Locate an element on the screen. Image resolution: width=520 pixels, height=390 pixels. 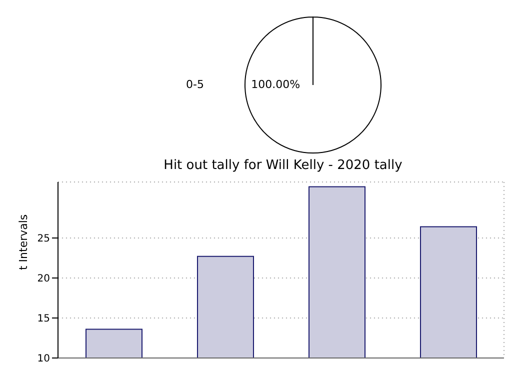
y-tick-label: 15 is located at coordinates (43, 319).